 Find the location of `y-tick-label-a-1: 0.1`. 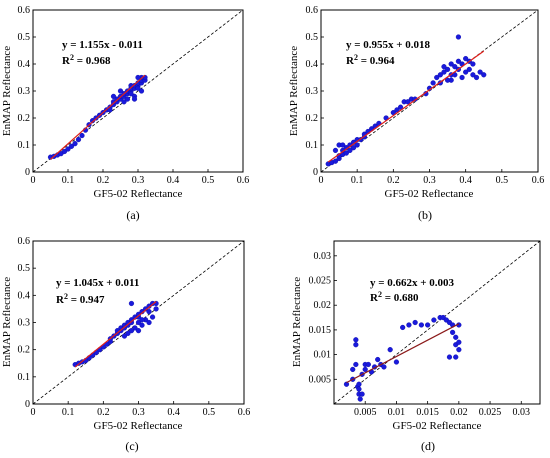

y-tick-label-a-1: 0.1 is located at coordinates (24, 145).